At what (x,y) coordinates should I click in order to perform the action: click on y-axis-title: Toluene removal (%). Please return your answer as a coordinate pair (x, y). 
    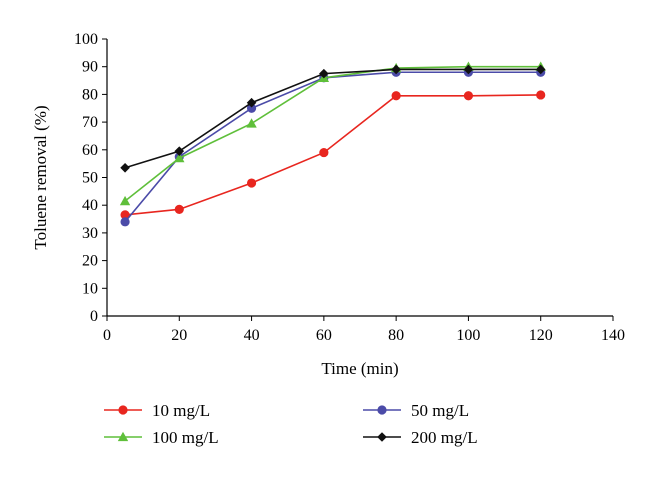
    Looking at the image, I should click on (40, 177).